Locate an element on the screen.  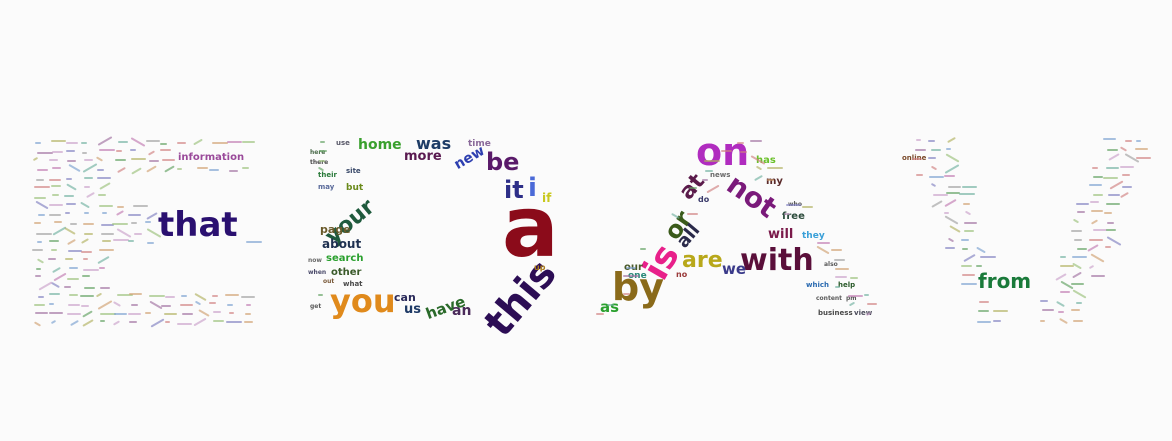
word-we: we is located at coordinates (734, 269).